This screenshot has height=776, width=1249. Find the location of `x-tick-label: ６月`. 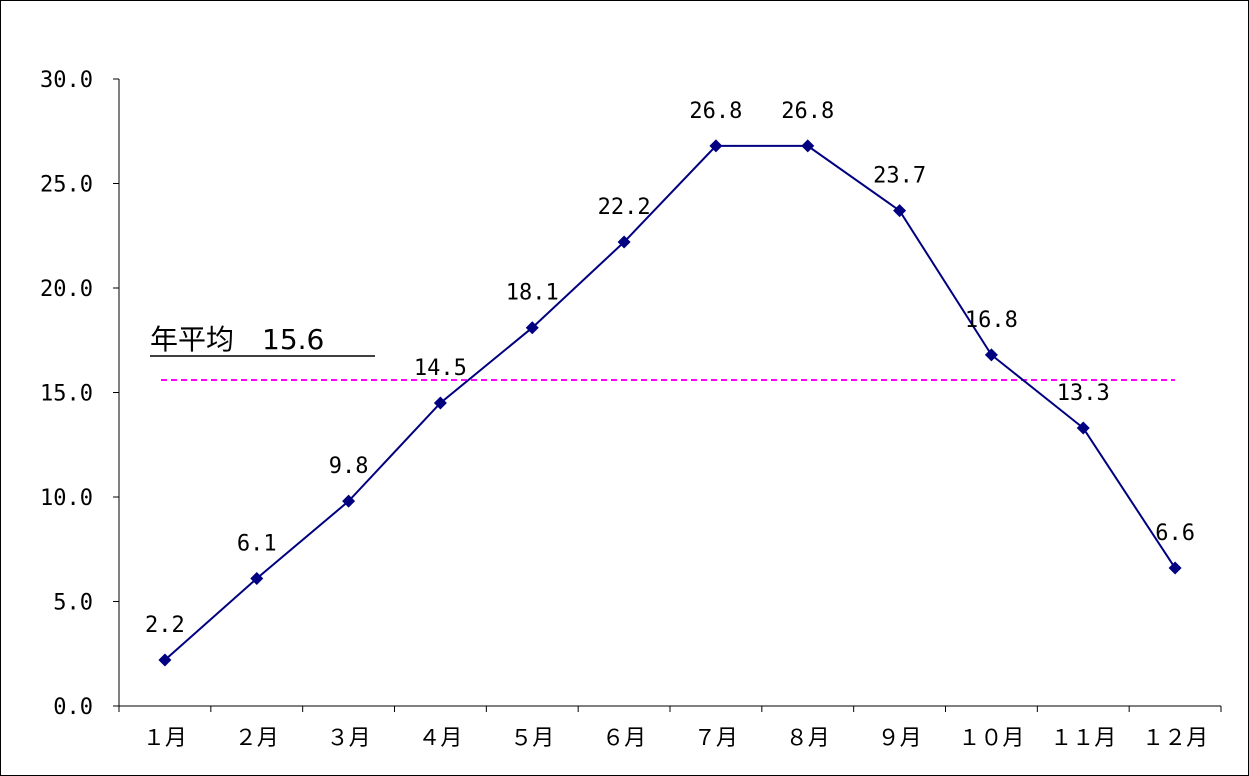

x-tick-label: ６月 is located at coordinates (624, 738).